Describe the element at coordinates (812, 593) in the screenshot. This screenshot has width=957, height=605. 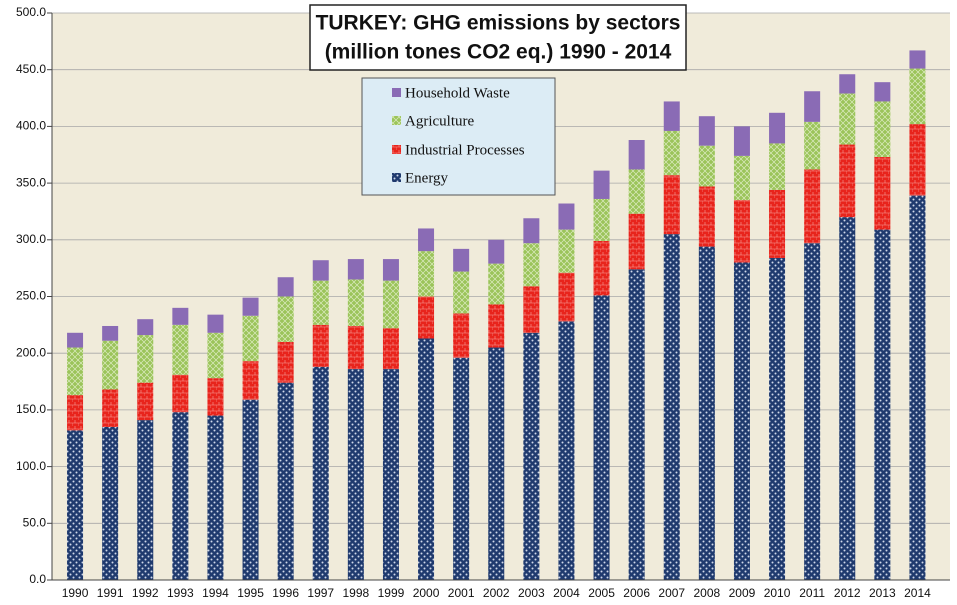
I see `x-tick-label: 2011` at that location.